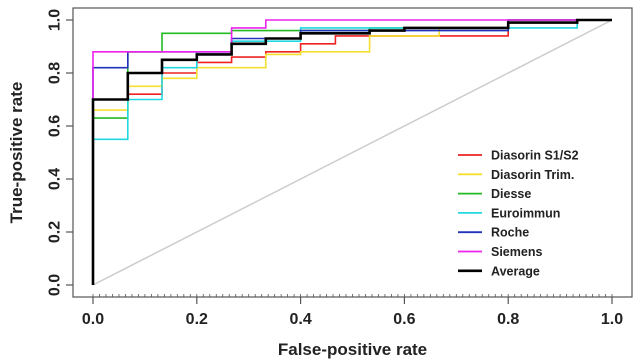  Describe the element at coordinates (55, 20) in the screenshot. I see `y-tick-label: 1.0` at that location.